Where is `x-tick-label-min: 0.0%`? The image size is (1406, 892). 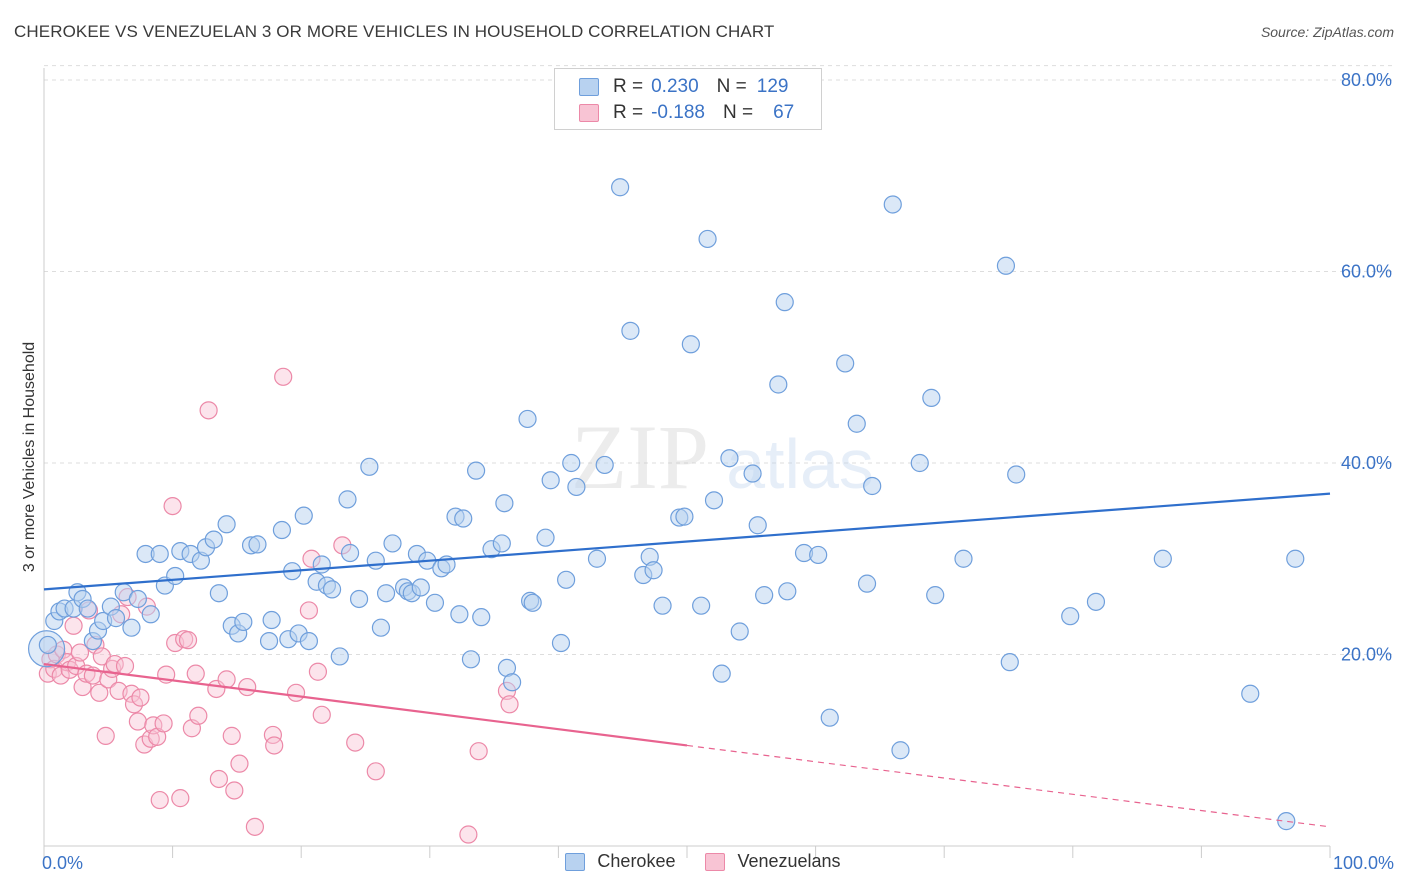
x-tick-label-min: 0.0% is located at coordinates (63, 863).